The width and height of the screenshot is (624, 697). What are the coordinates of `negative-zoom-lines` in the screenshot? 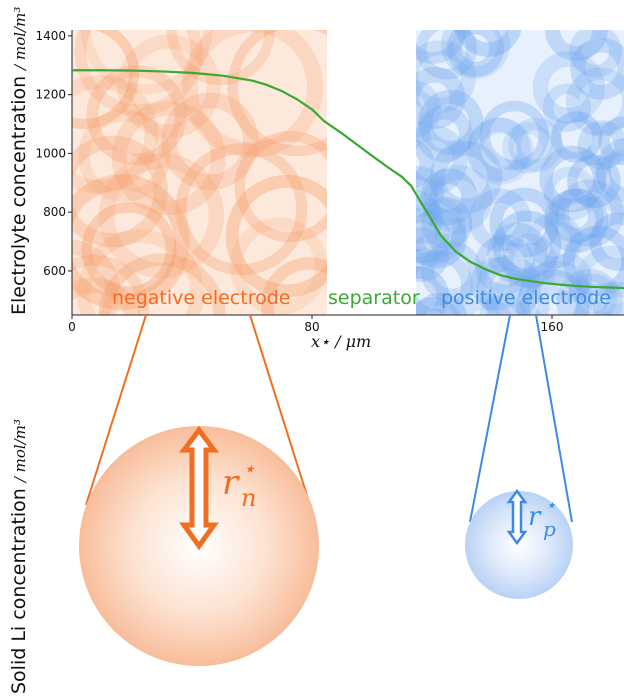 It's located at (198, 410).